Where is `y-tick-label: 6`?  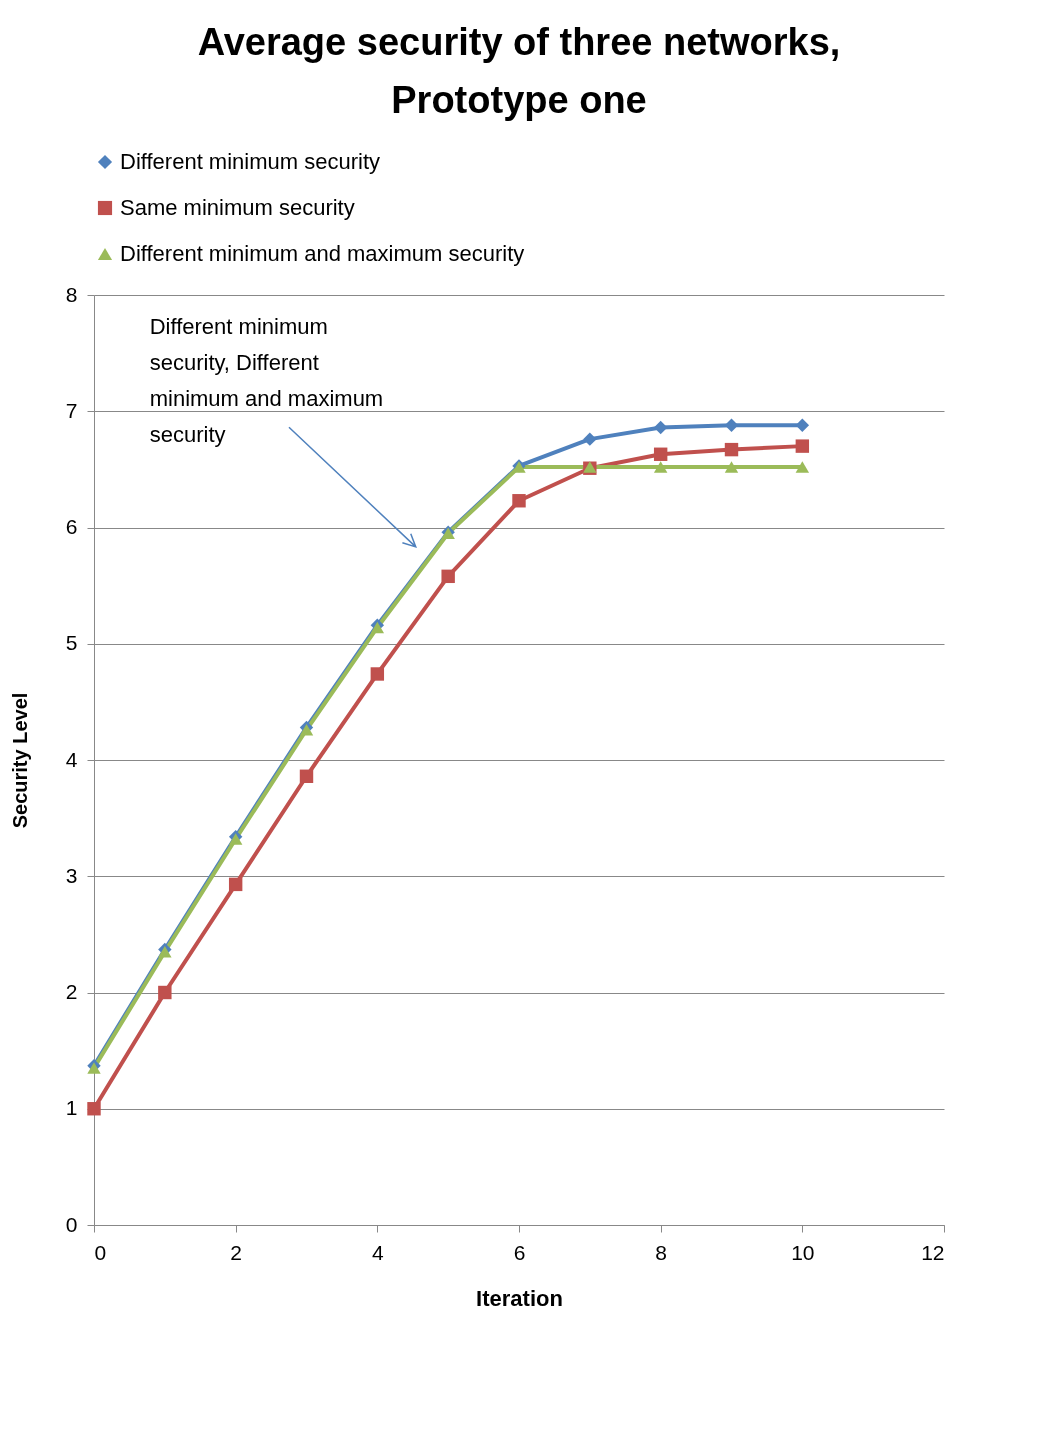 y-tick-label: 6 is located at coordinates (71, 526).